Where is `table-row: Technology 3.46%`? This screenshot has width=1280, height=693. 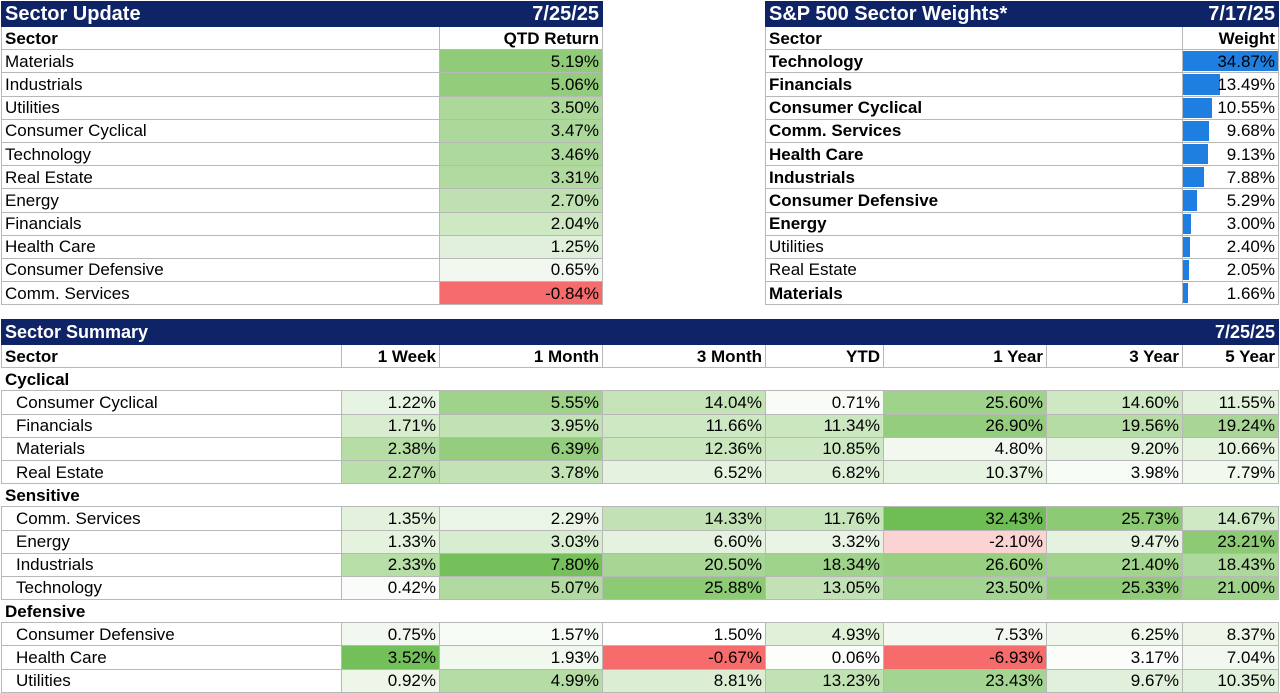 table-row: Technology 3.46% is located at coordinates (302, 154).